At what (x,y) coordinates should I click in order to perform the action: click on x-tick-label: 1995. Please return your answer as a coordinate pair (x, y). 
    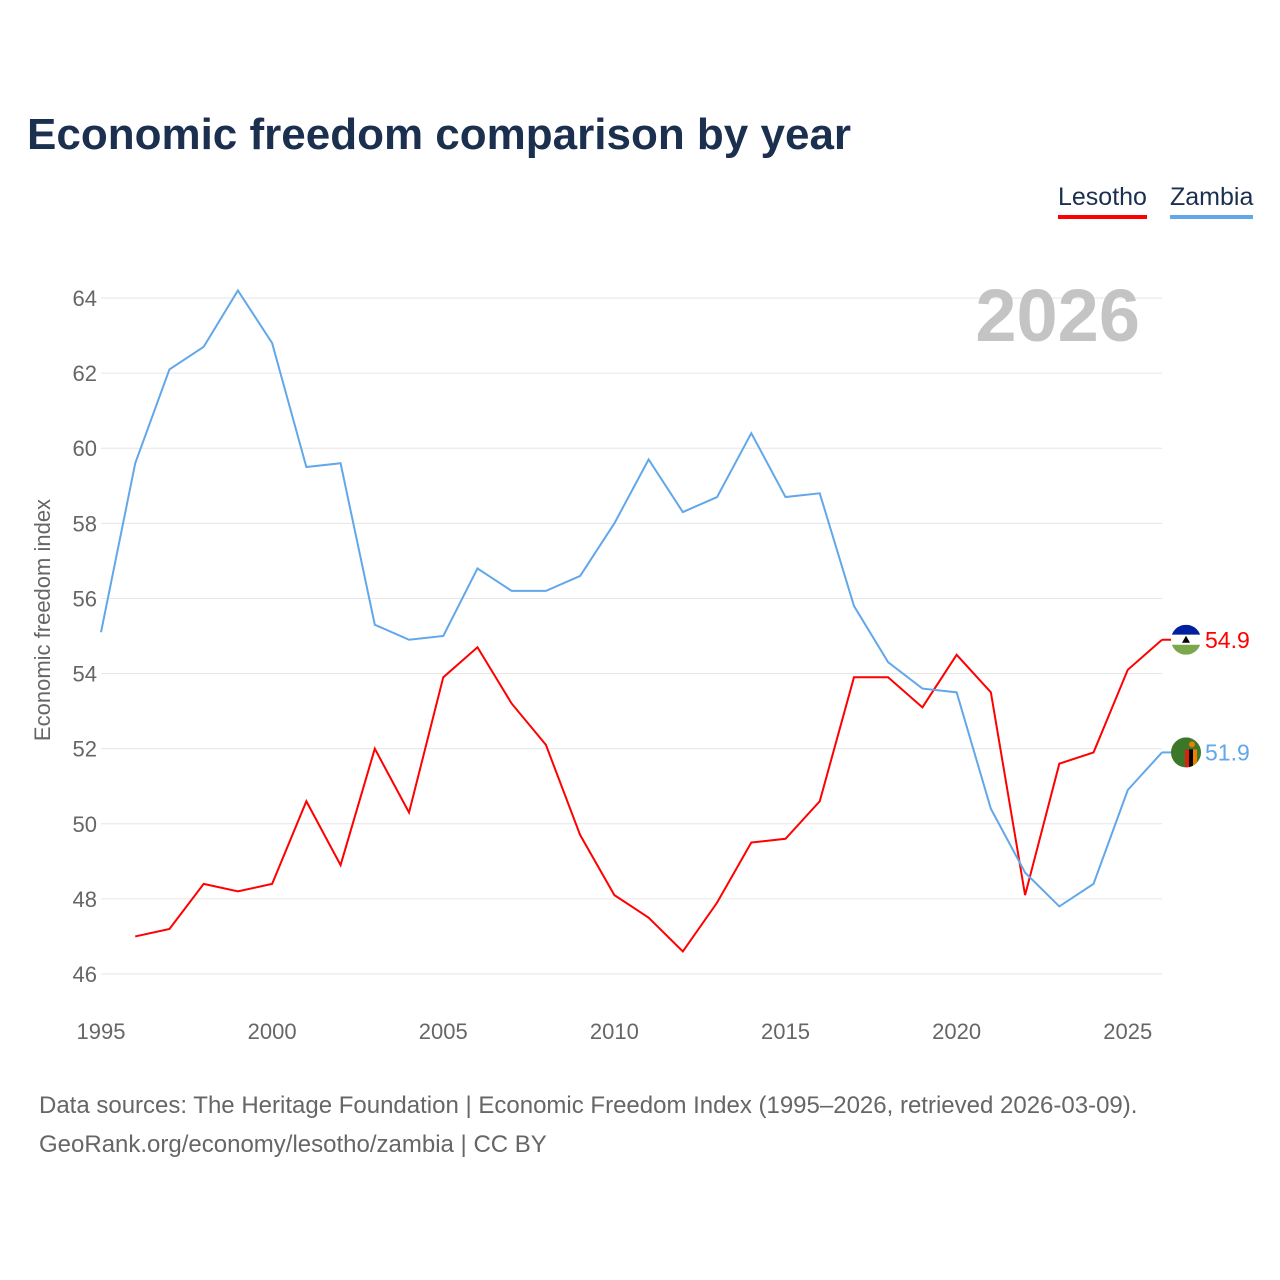
    Looking at the image, I should click on (101, 1031).